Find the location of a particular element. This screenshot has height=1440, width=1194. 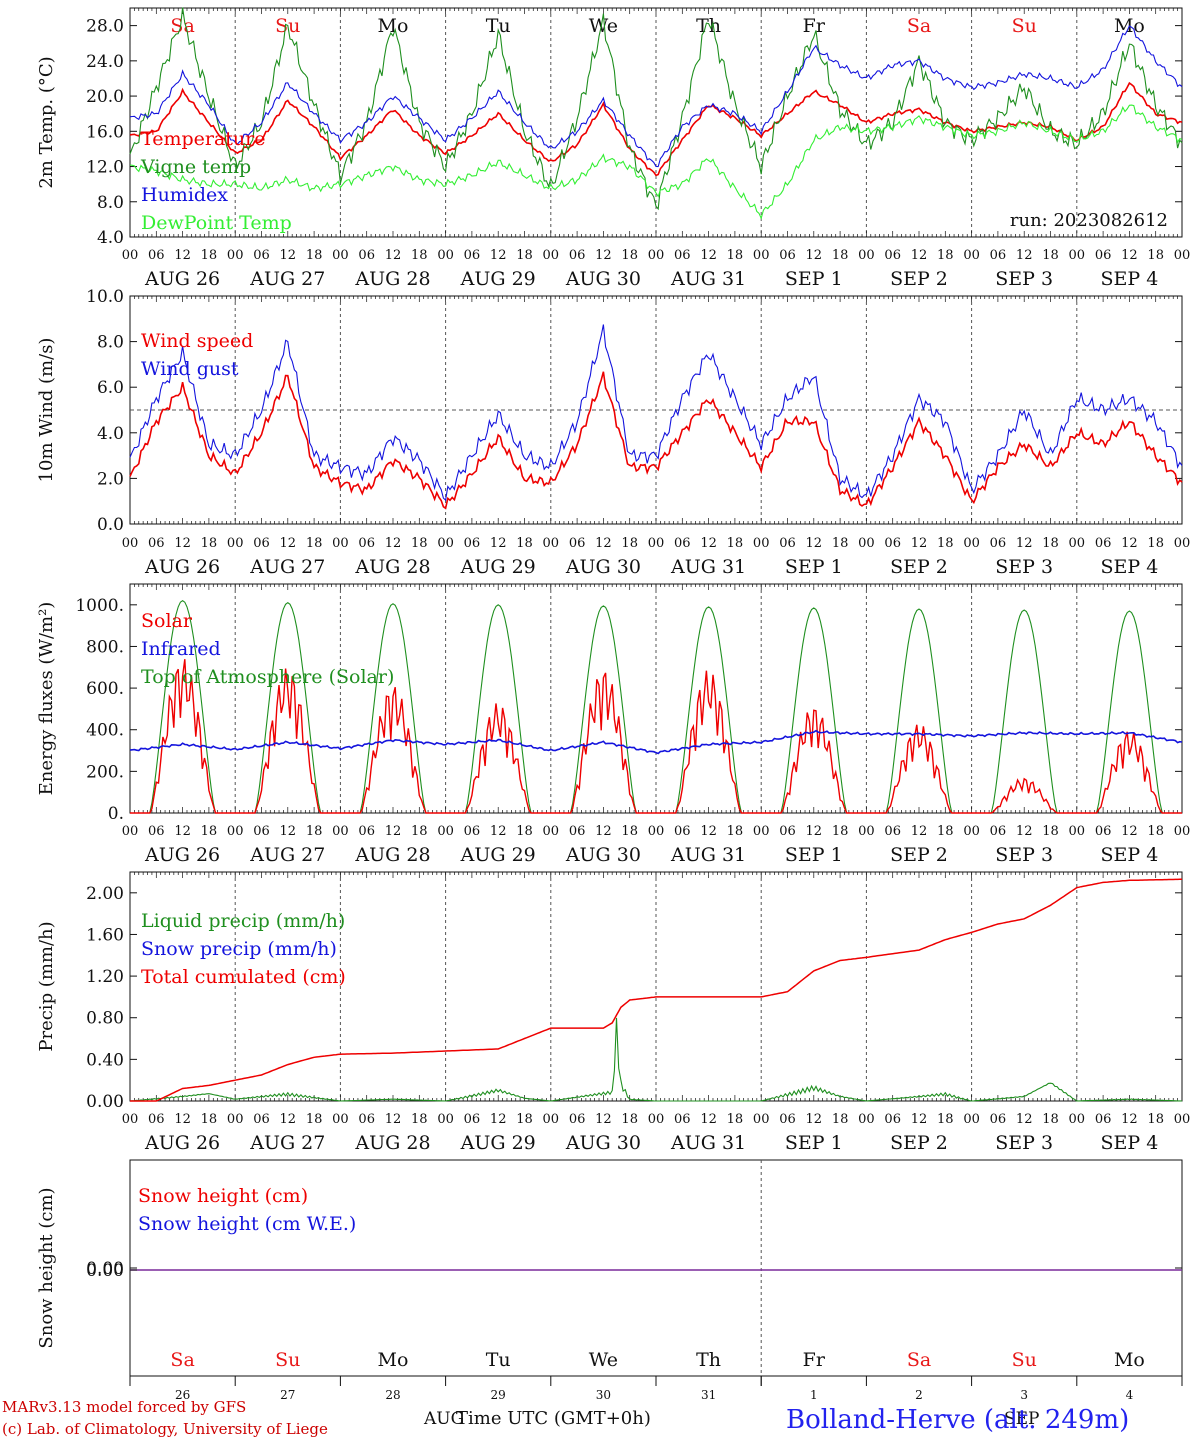

day-number-label: 30 is located at coordinates (603, 1395).